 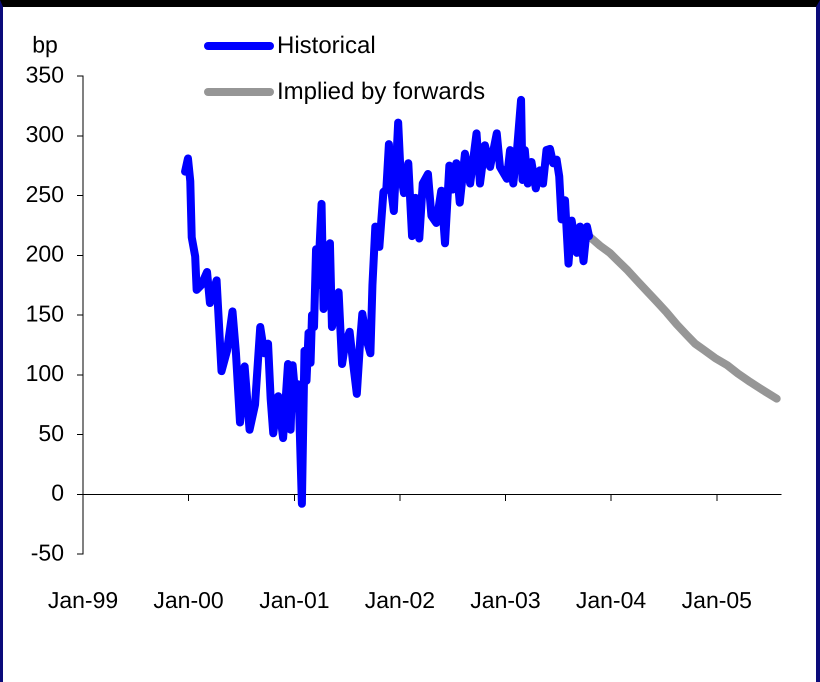 I want to click on x-tick-label: Jan-01, so click(x=294, y=600).